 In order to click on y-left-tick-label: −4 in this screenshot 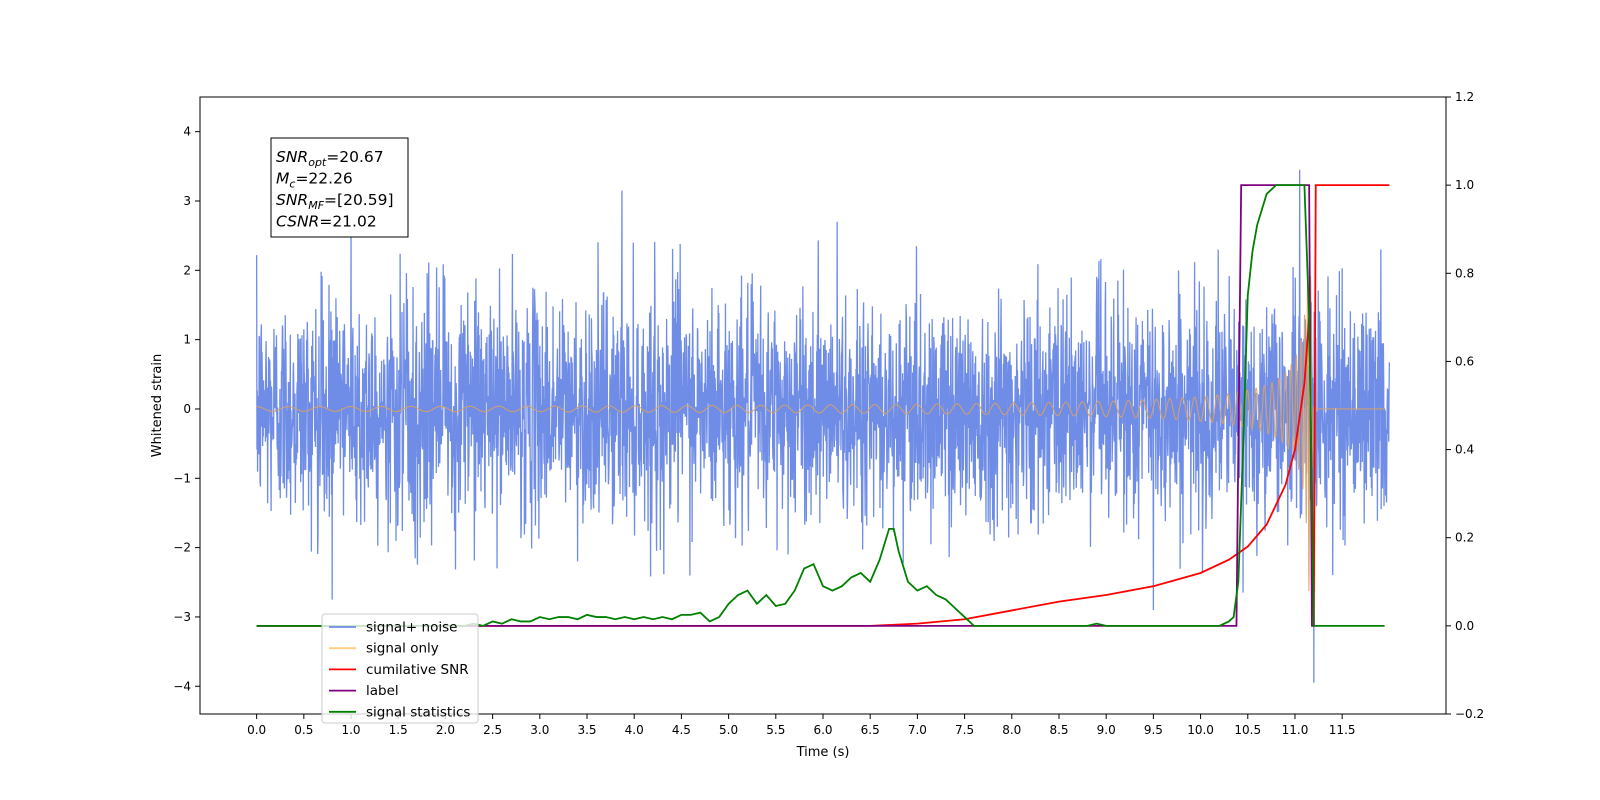, I will do `click(182, 686)`.